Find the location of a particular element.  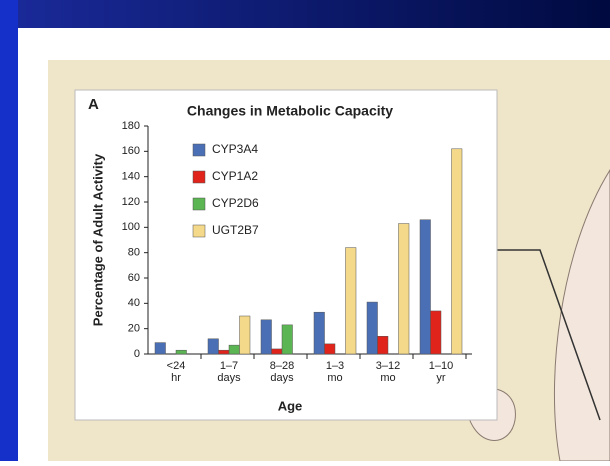

y-tick-label: 120 is located at coordinates (131, 202).